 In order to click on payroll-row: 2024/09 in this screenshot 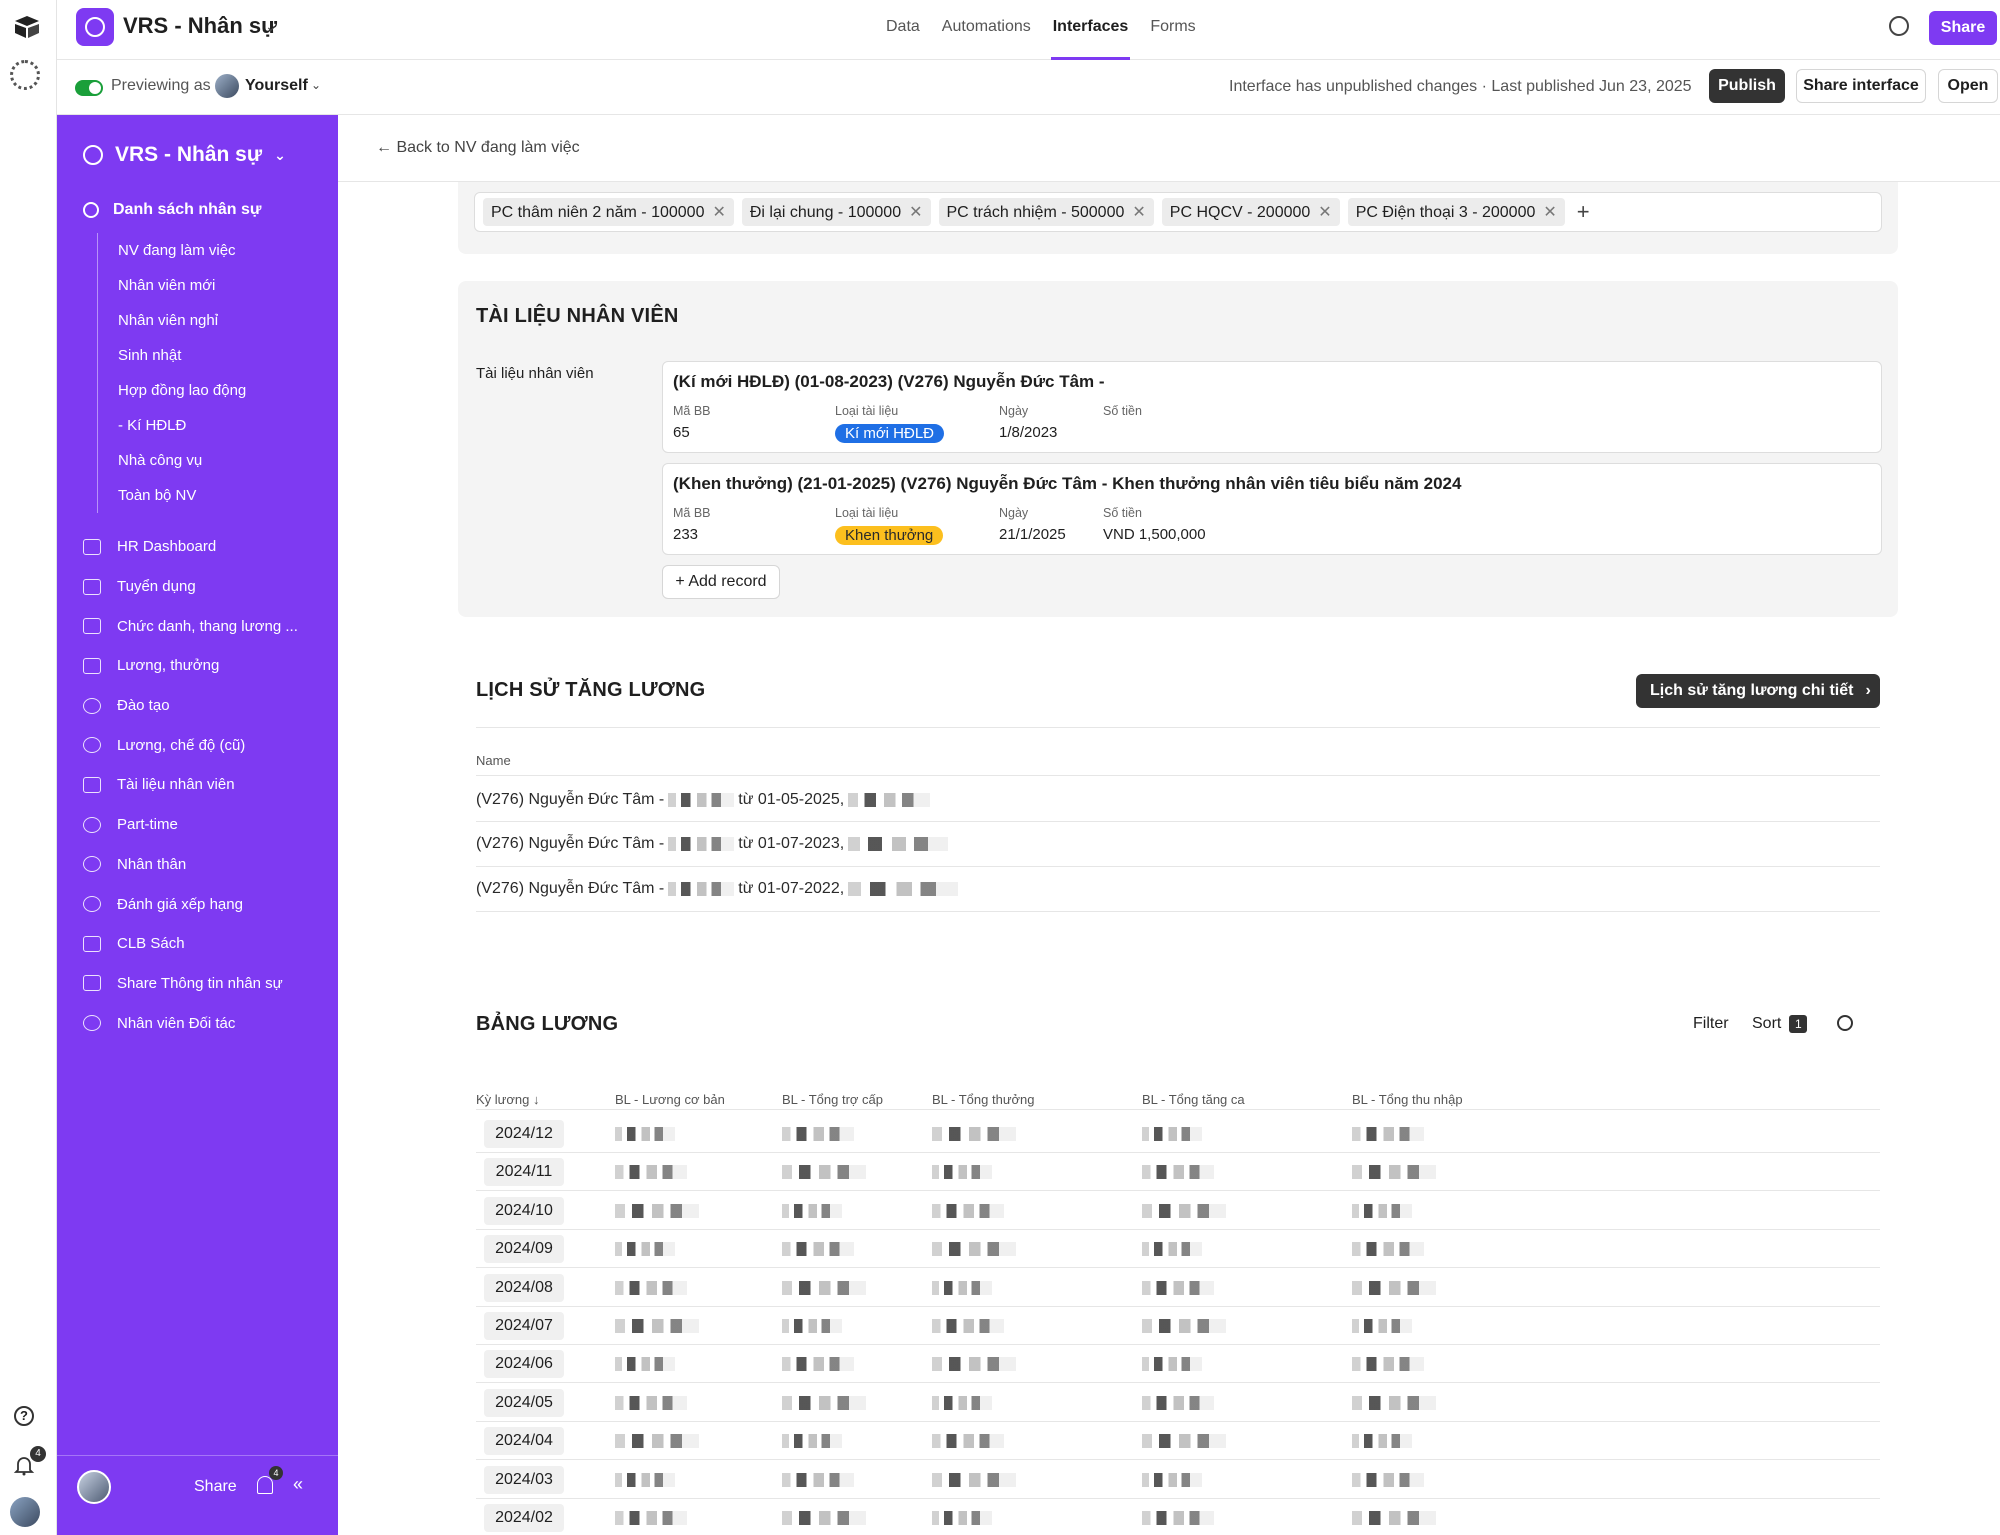, I will do `click(1169, 1249)`.